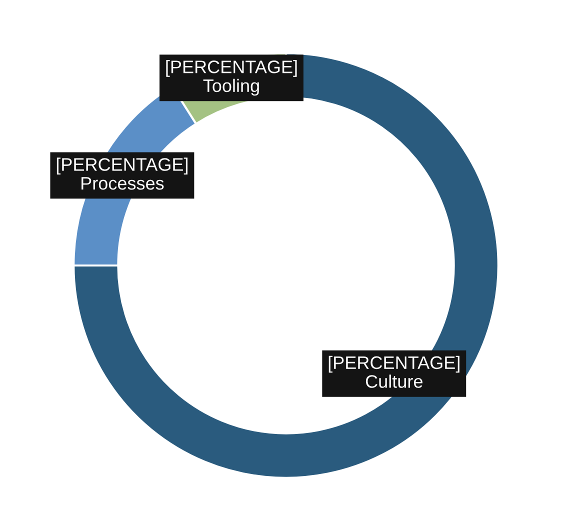 This screenshot has height=531, width=572. What do you see at coordinates (231, 87) in the screenshot?
I see `slice-label: Tooling` at bounding box center [231, 87].